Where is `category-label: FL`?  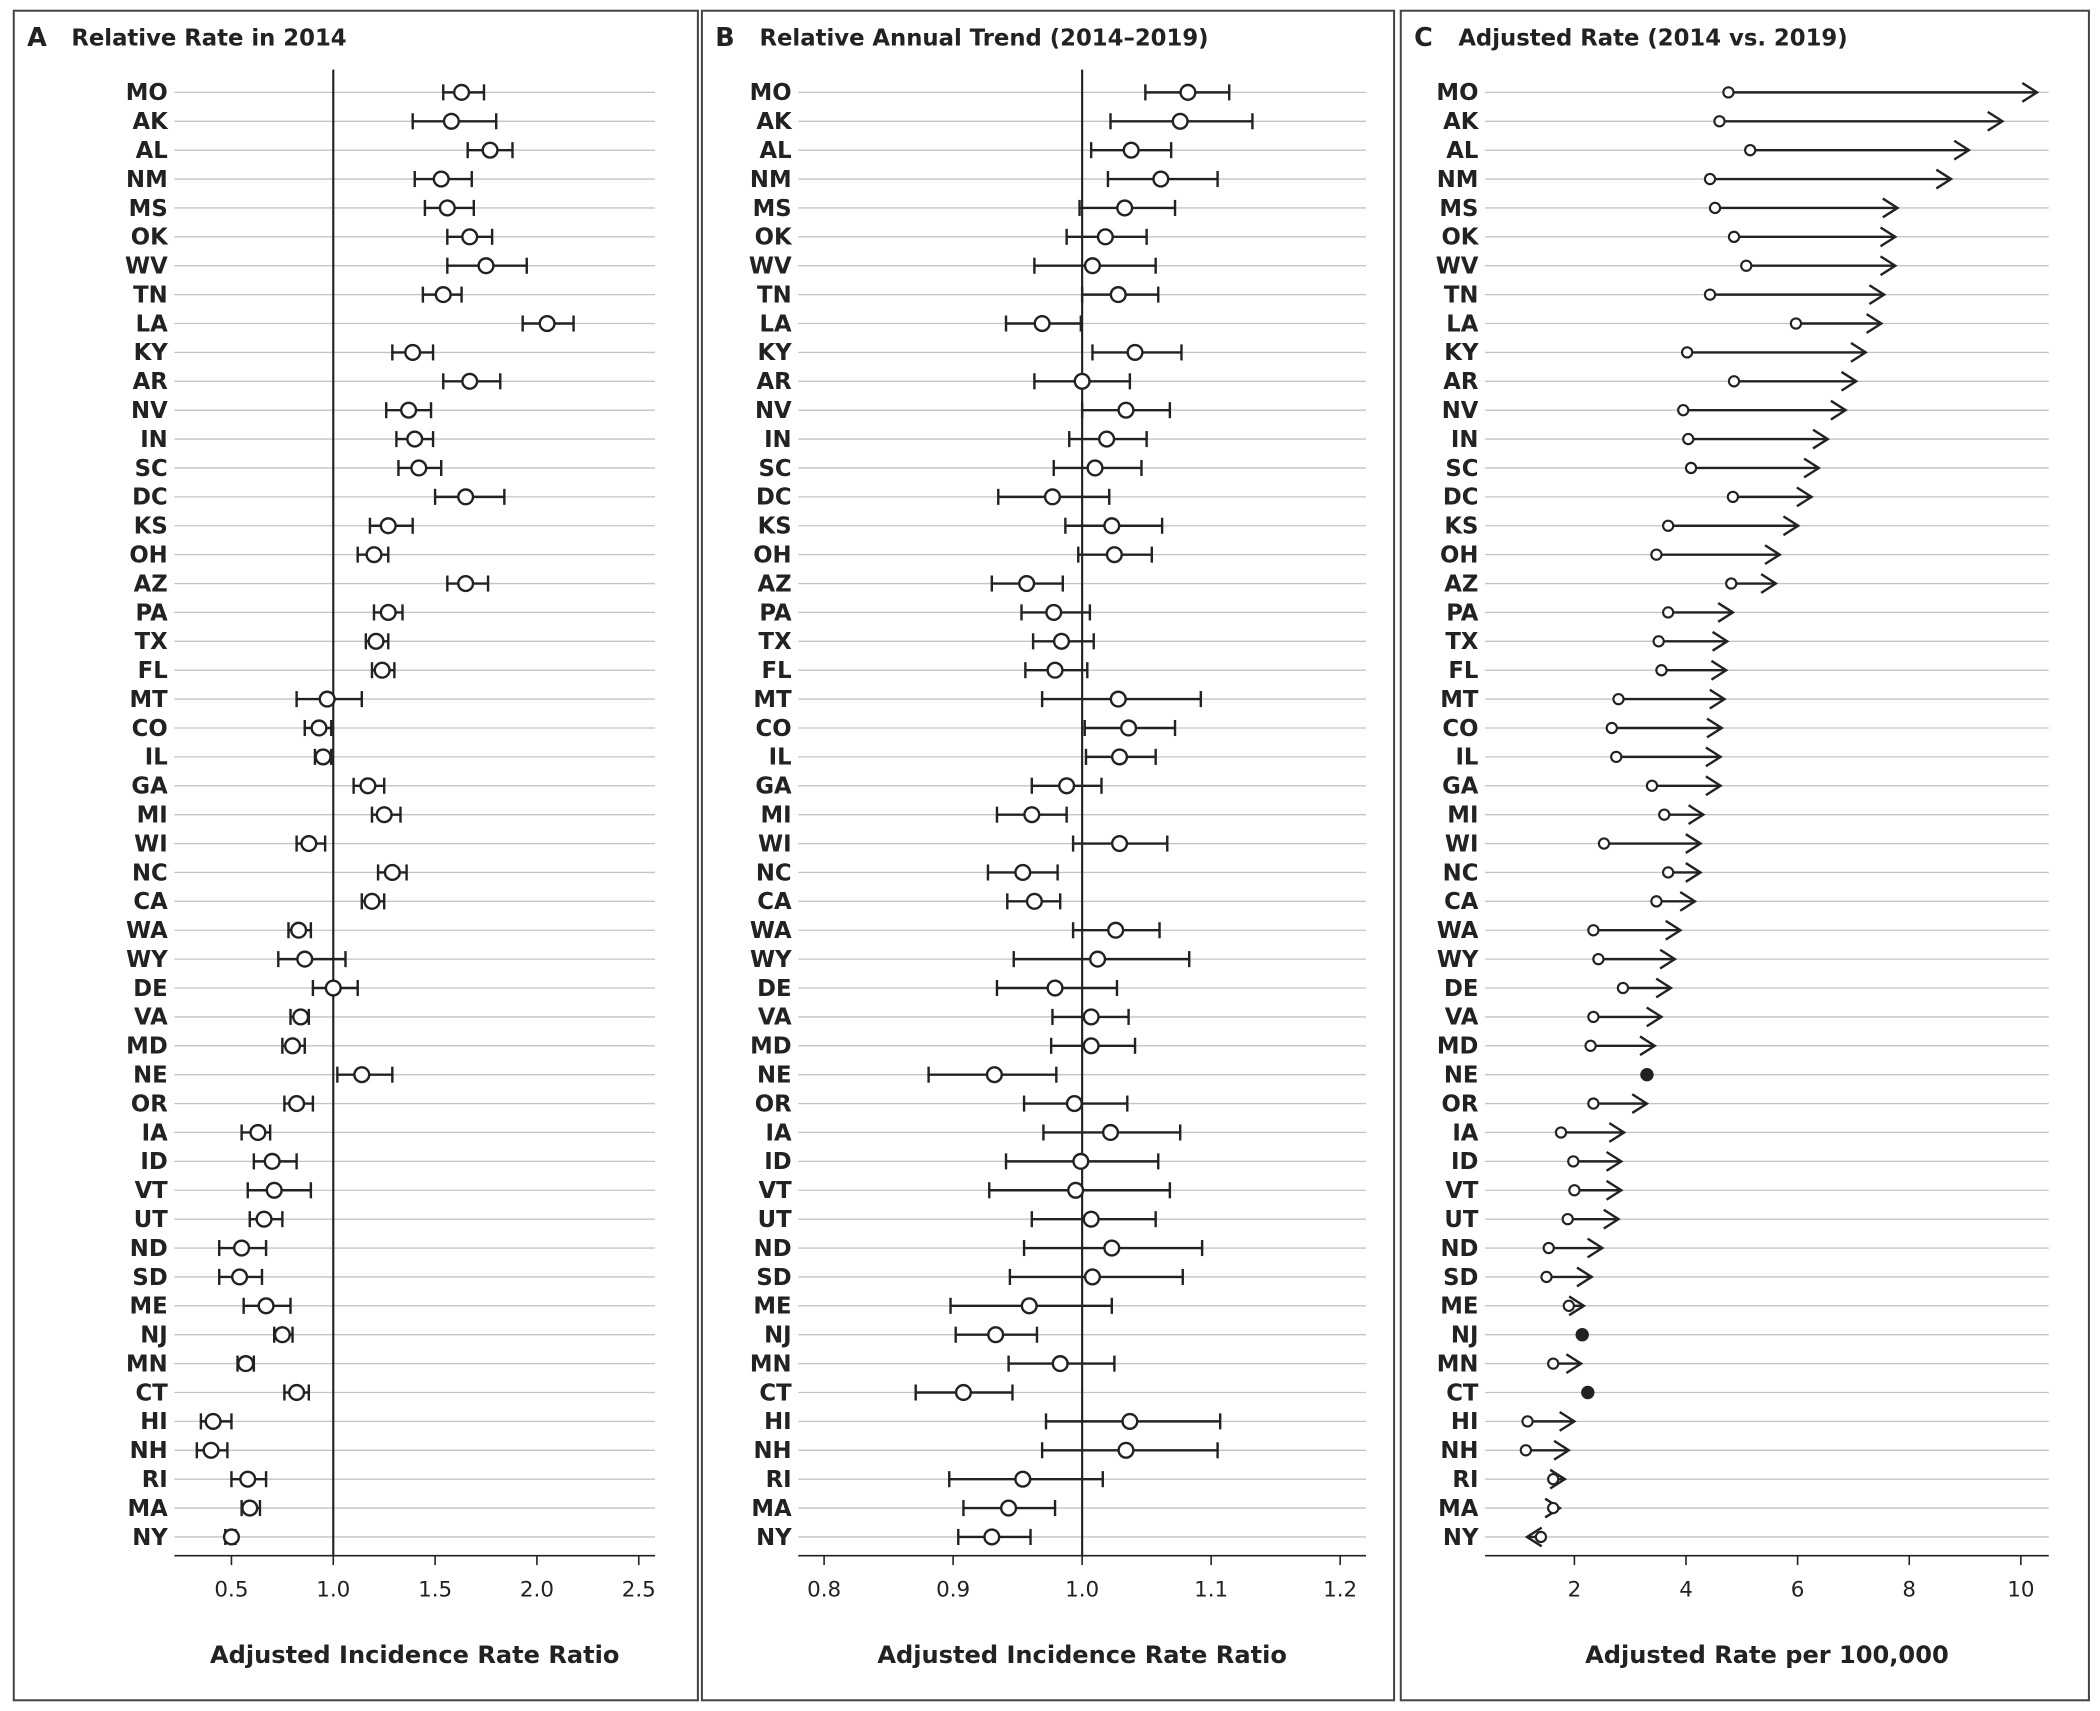
category-label: FL is located at coordinates (777, 671).